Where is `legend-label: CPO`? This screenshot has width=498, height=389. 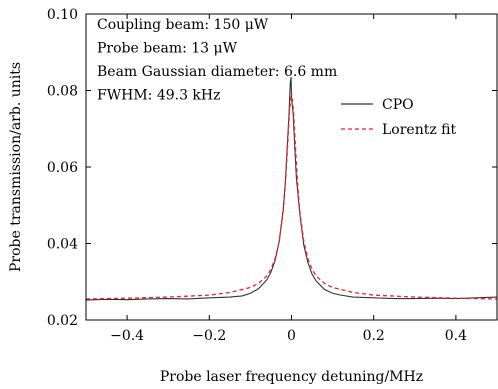 legend-label: CPO is located at coordinates (398, 105).